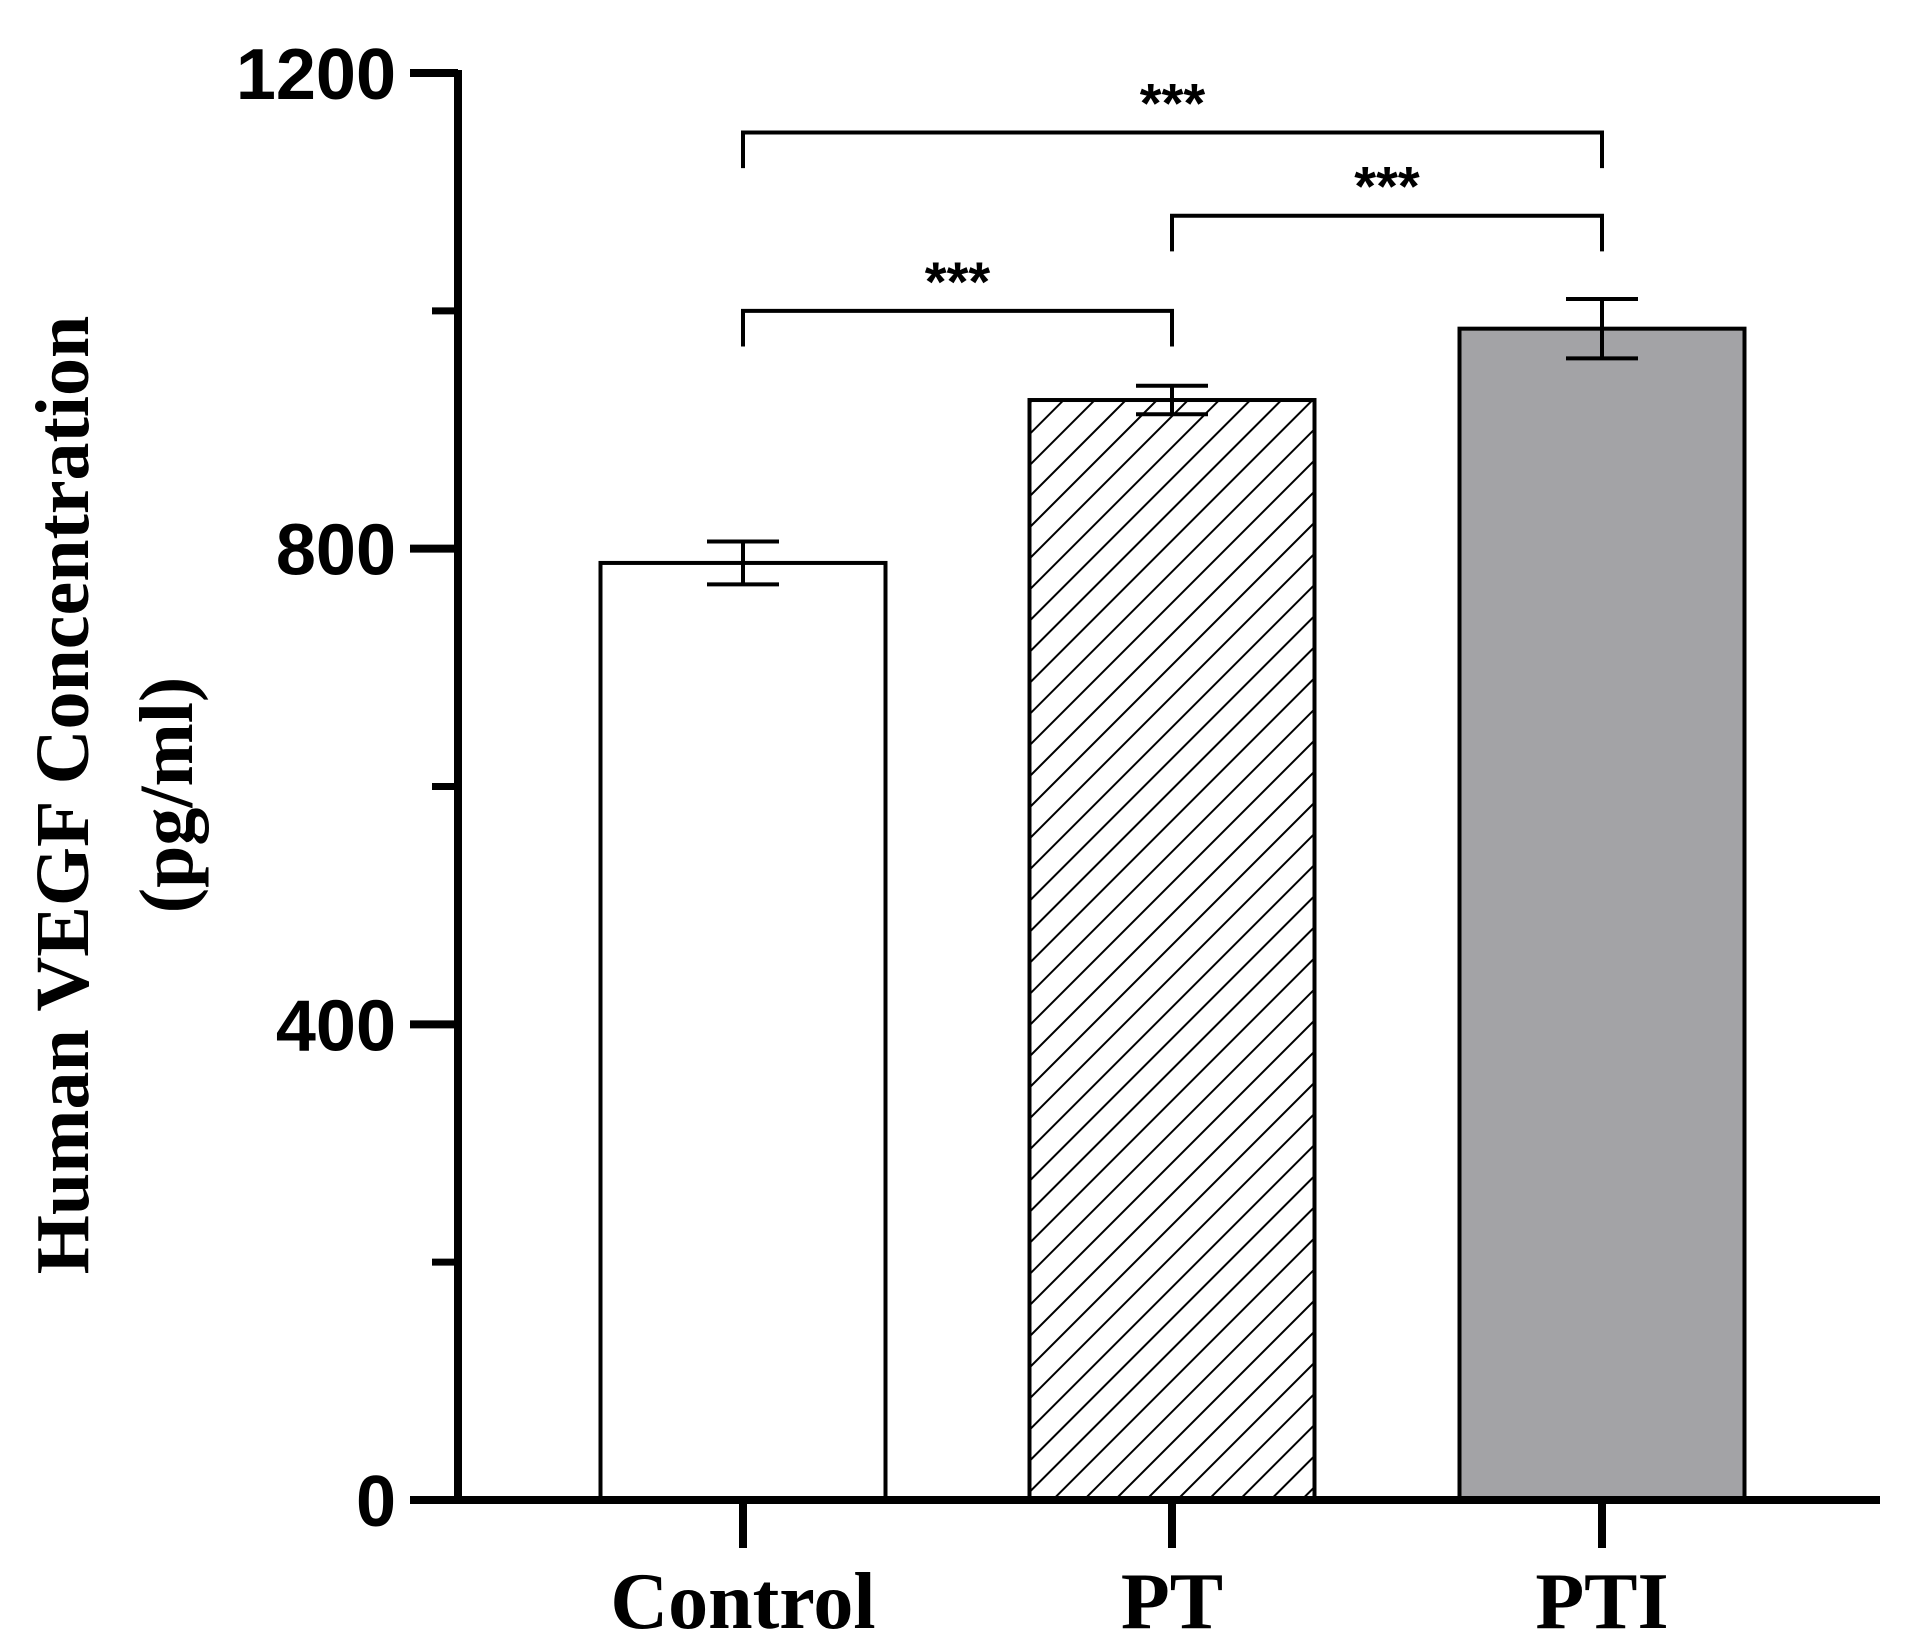 This screenshot has width=1910, height=1650. Describe the element at coordinates (167, 795) in the screenshot. I see `y-axis-unit: (pg/ml)` at that location.